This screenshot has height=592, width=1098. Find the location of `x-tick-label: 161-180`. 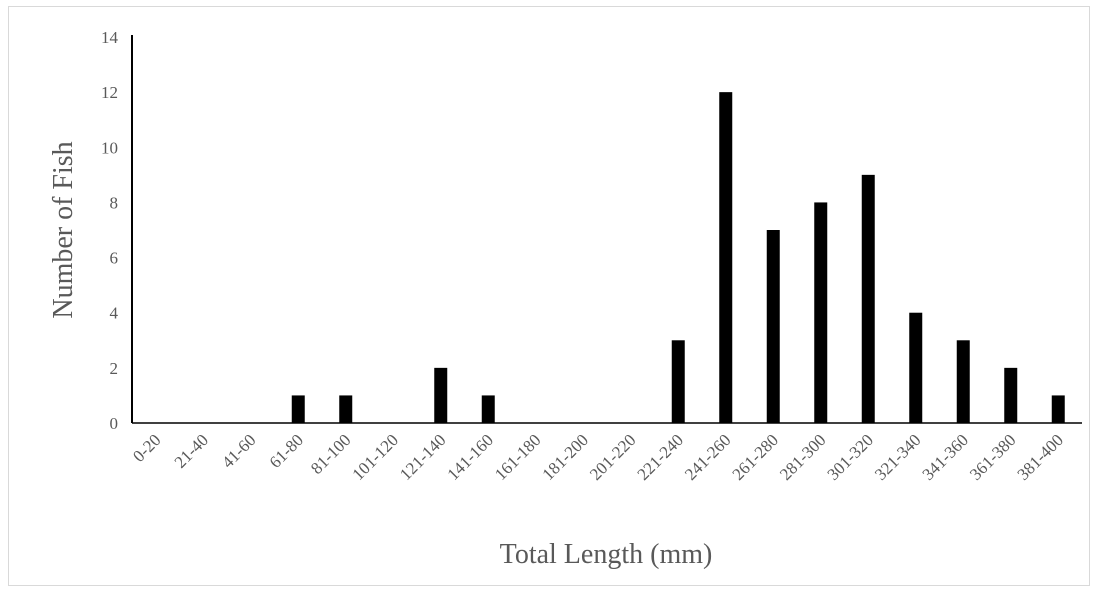

x-tick-label: 161-180 is located at coordinates (518, 457).